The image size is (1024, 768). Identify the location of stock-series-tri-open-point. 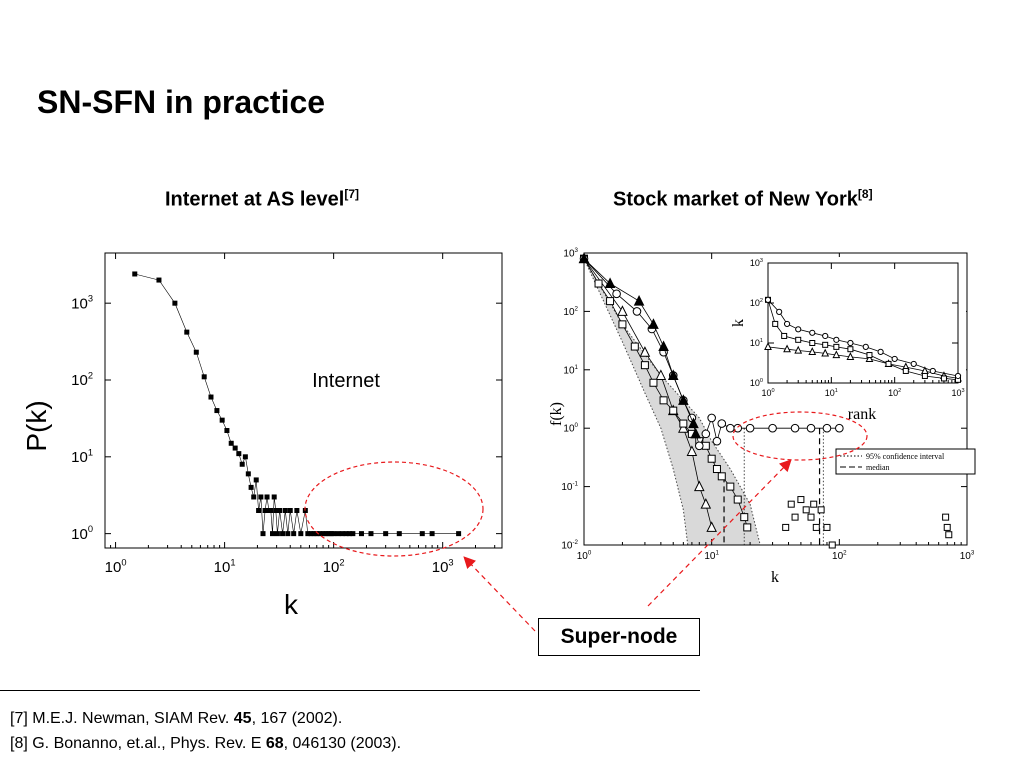
(683, 427).